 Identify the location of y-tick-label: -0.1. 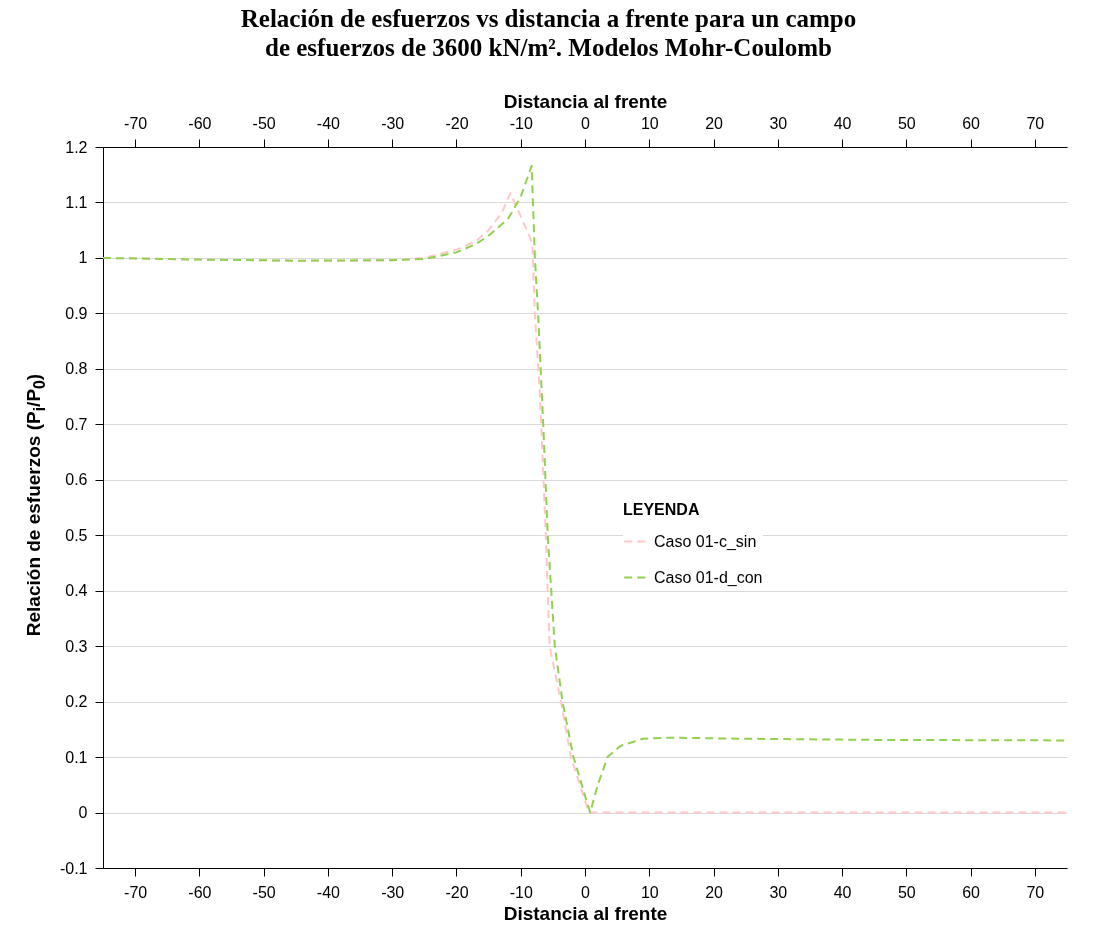
(73, 868).